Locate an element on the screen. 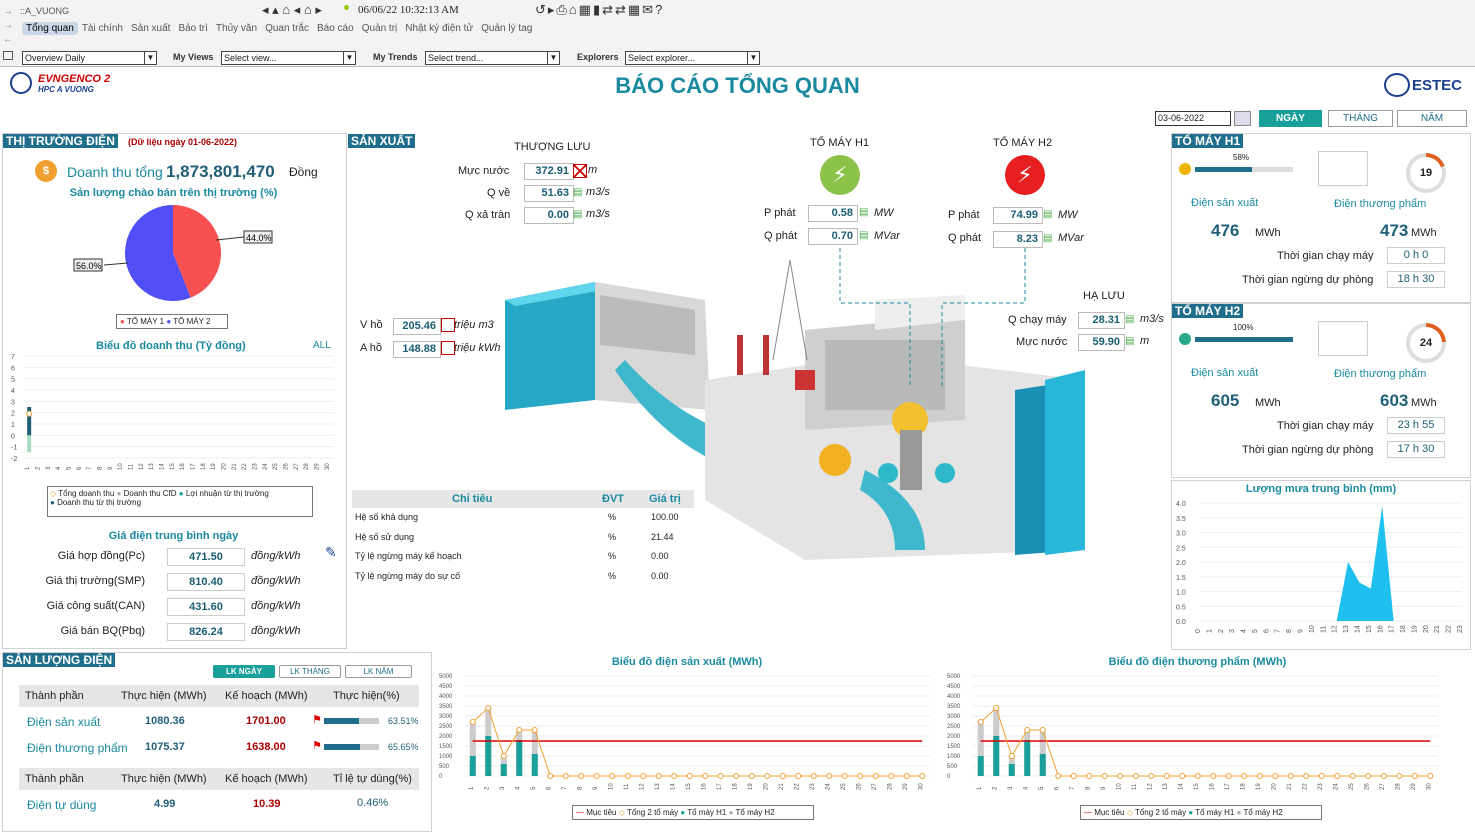 This screenshot has width=1475, height=835. edit-icon: ✎ is located at coordinates (331, 552).